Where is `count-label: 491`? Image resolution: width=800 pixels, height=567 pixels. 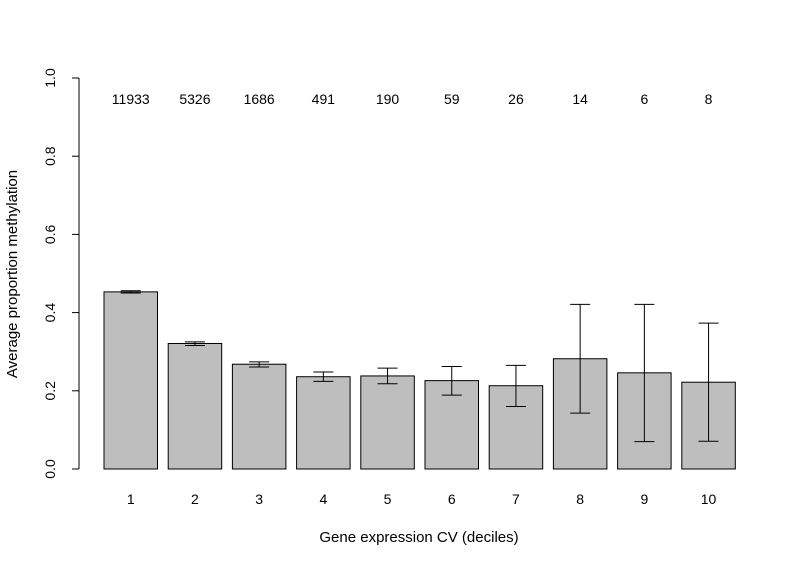 count-label: 491 is located at coordinates (324, 99).